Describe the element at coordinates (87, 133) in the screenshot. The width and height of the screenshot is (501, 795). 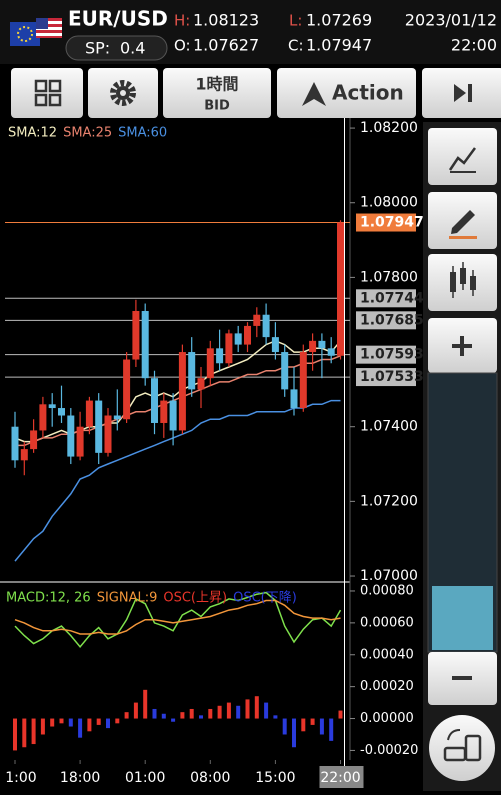
I see `legend-entry: SMA:25` at that location.